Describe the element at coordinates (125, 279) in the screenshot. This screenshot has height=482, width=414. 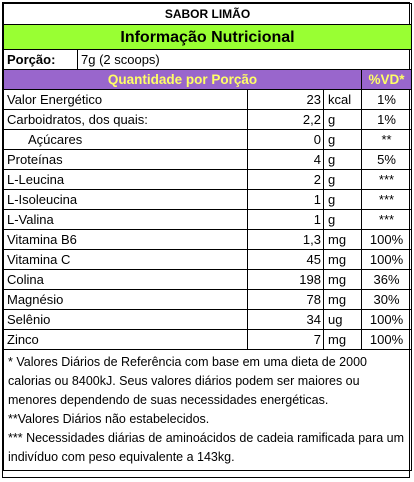
I see `nutrient-name: Colina` at that location.